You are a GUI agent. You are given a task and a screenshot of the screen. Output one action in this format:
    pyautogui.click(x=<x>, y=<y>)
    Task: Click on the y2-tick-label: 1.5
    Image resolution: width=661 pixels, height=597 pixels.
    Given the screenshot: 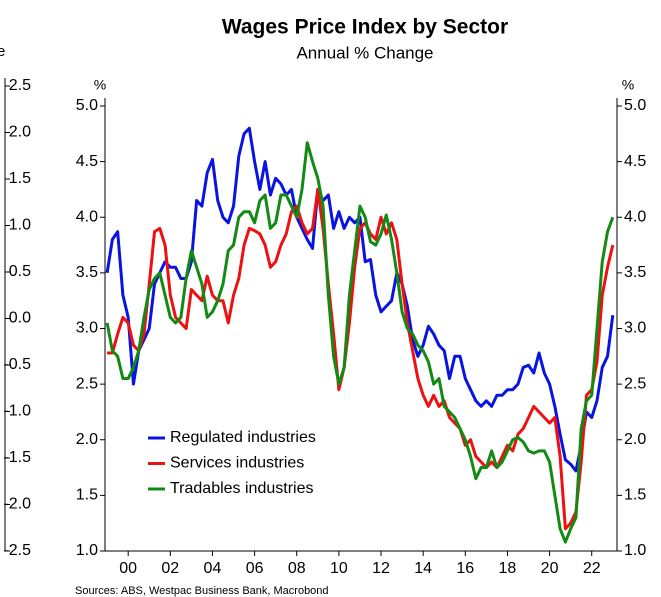 What is the action you would take?
    pyautogui.click(x=635, y=495)
    